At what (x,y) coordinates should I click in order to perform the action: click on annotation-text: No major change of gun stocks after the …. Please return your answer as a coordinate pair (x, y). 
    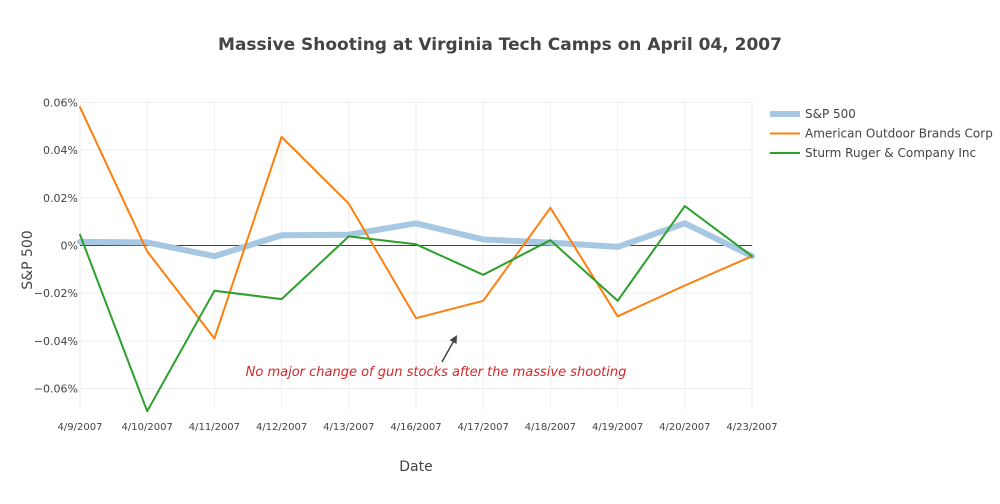
    Looking at the image, I should click on (436, 372).